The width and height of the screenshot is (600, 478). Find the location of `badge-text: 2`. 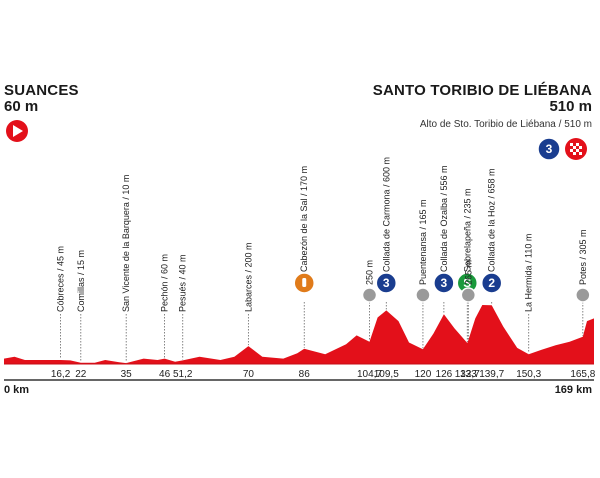

badge-text: 2 is located at coordinates (491, 283).